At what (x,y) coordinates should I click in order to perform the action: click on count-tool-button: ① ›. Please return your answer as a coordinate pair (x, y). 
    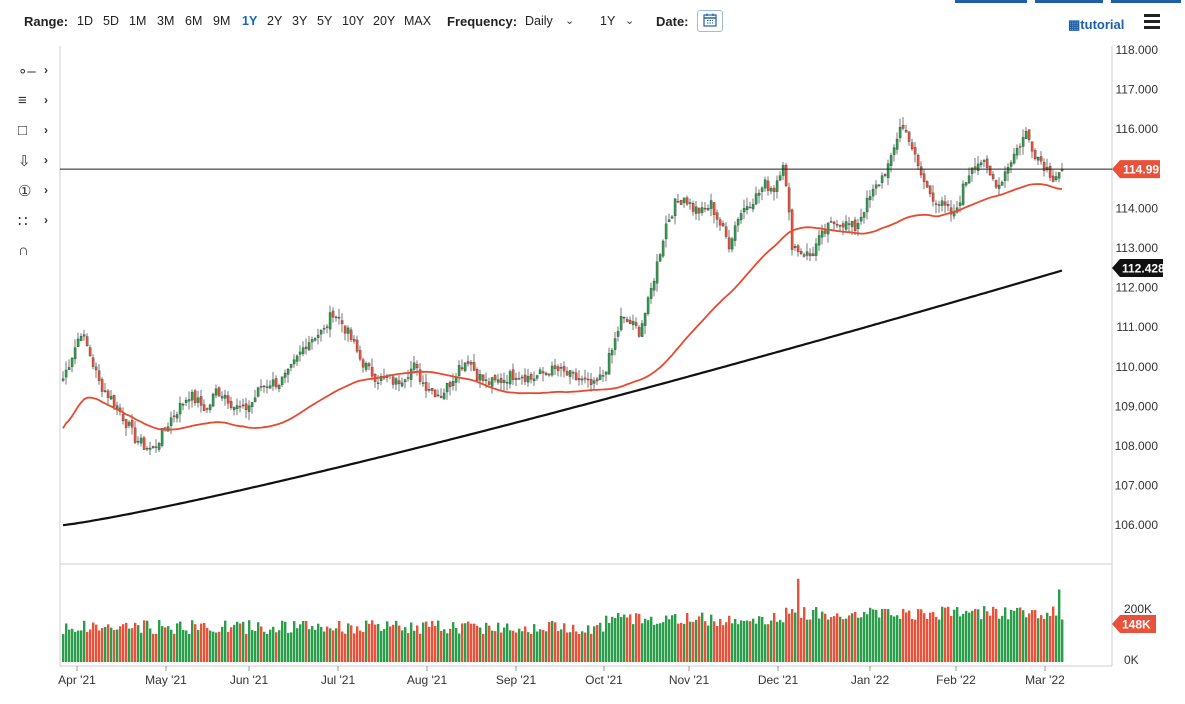
    Looking at the image, I should click on (33, 191).